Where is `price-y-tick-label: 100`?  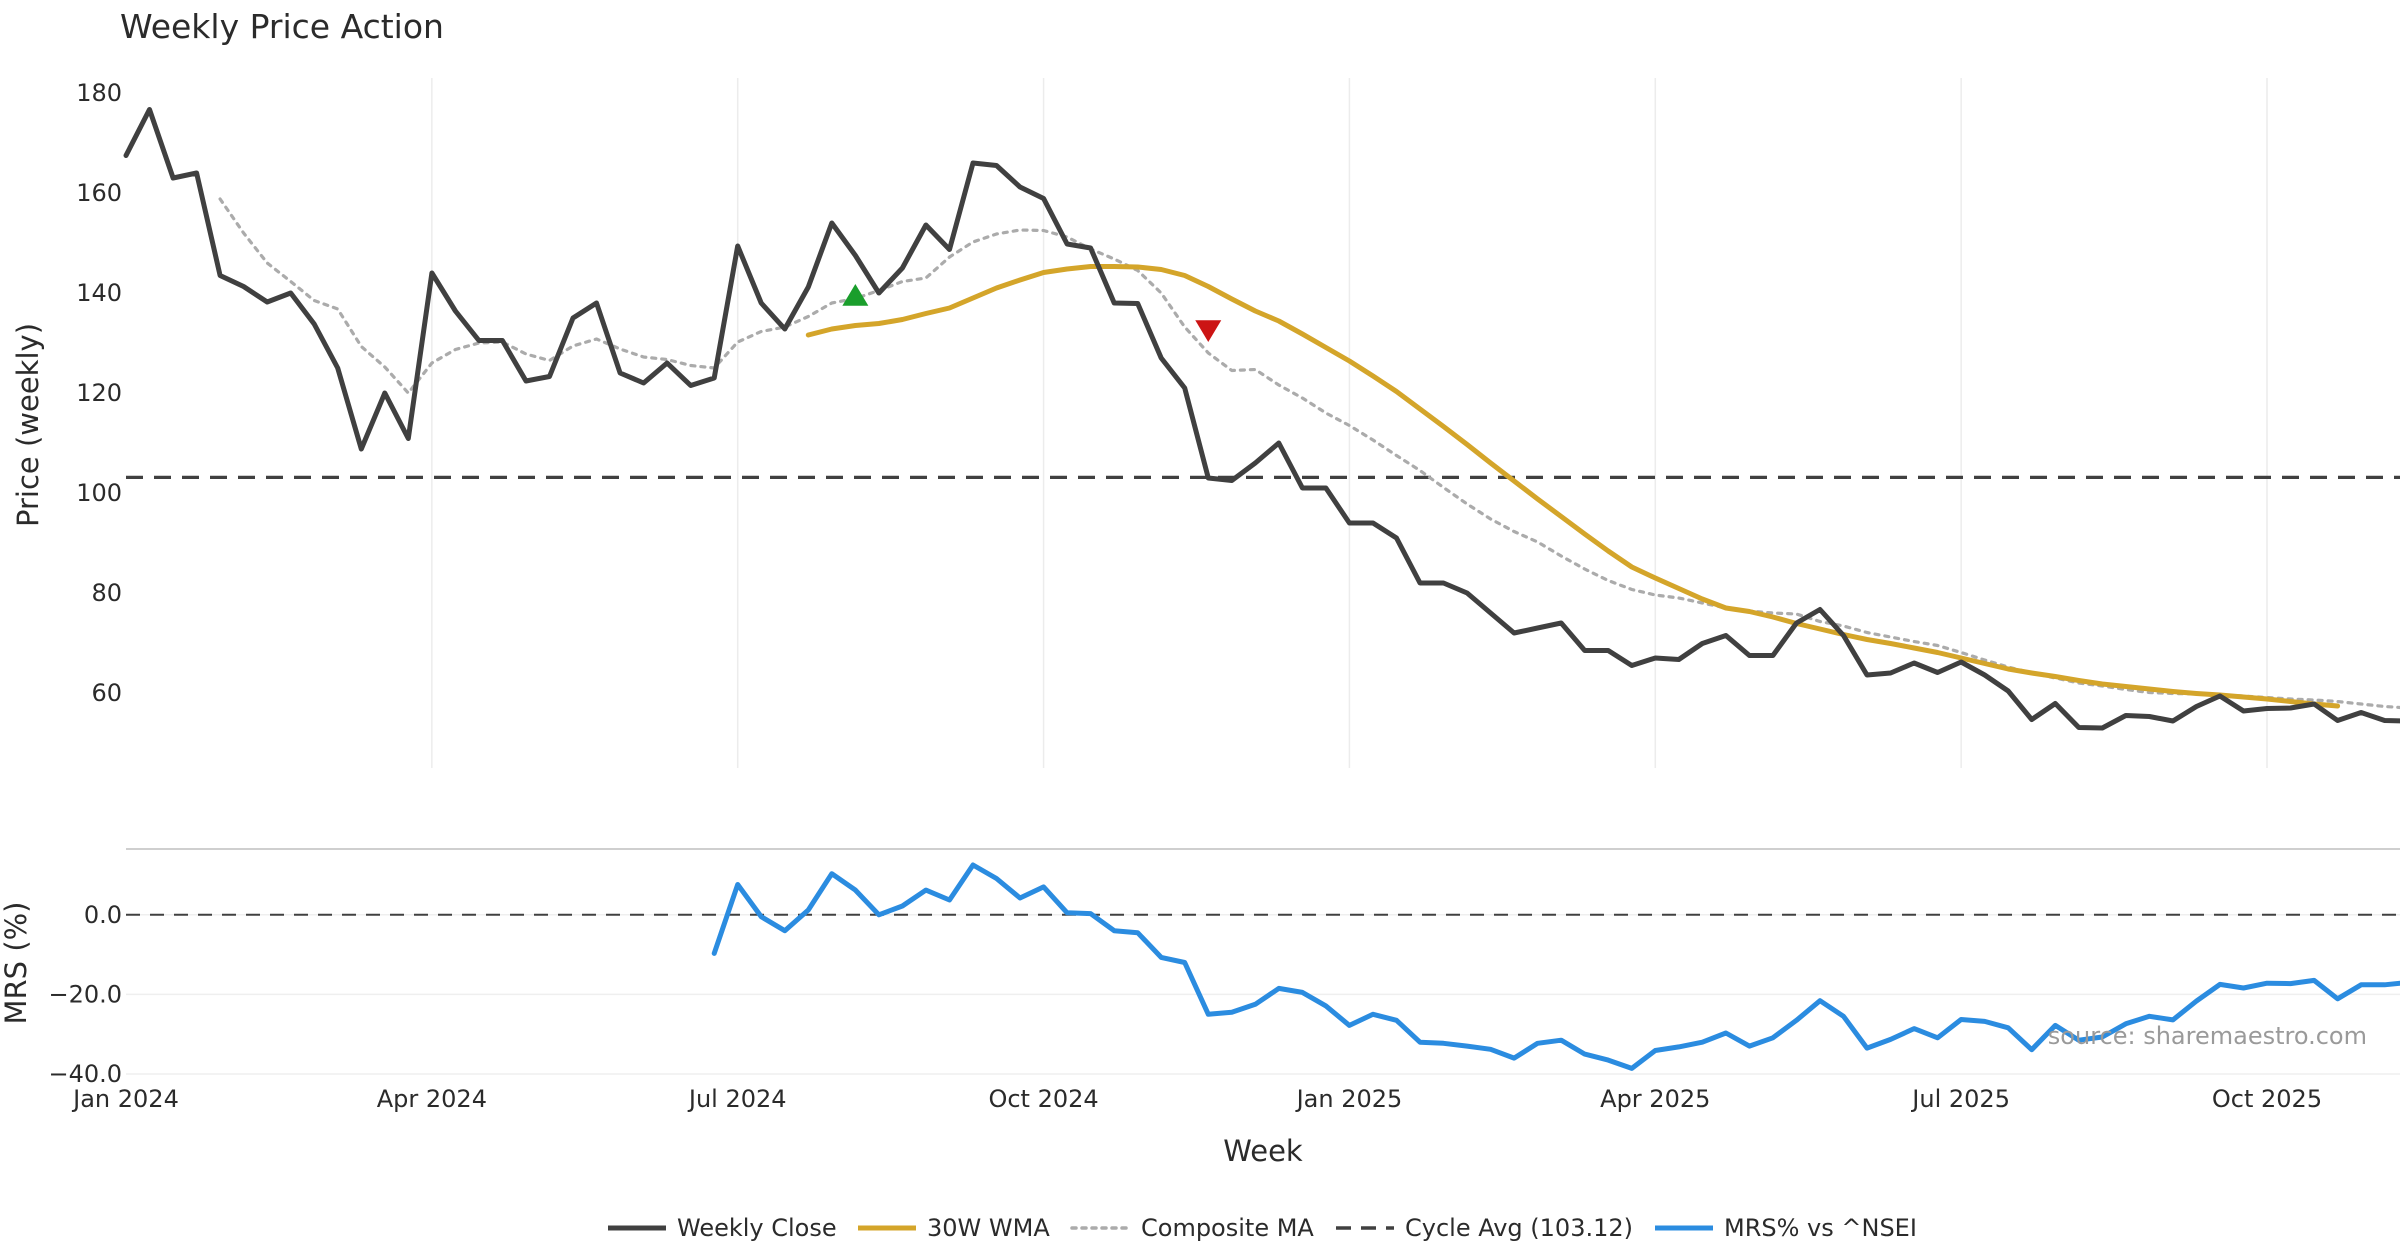
price-y-tick-label: 100 is located at coordinates (99, 493).